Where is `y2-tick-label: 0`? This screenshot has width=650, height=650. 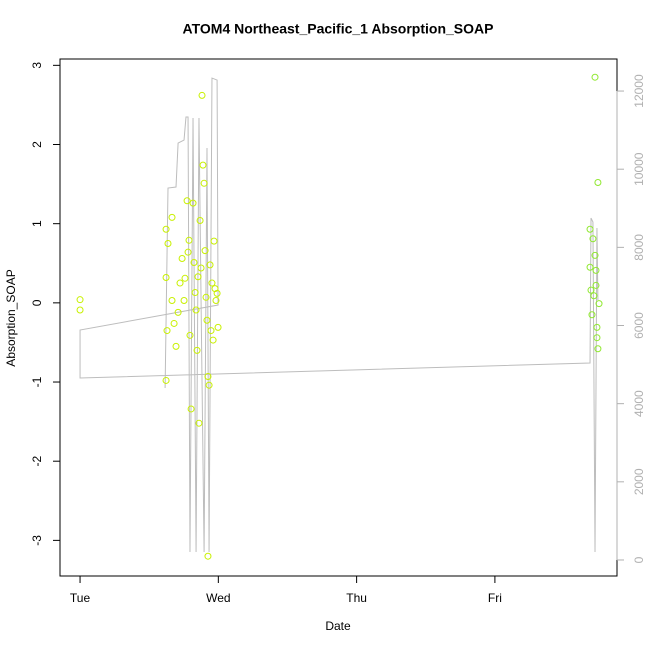
y2-tick-label: 0 is located at coordinates (639, 559).